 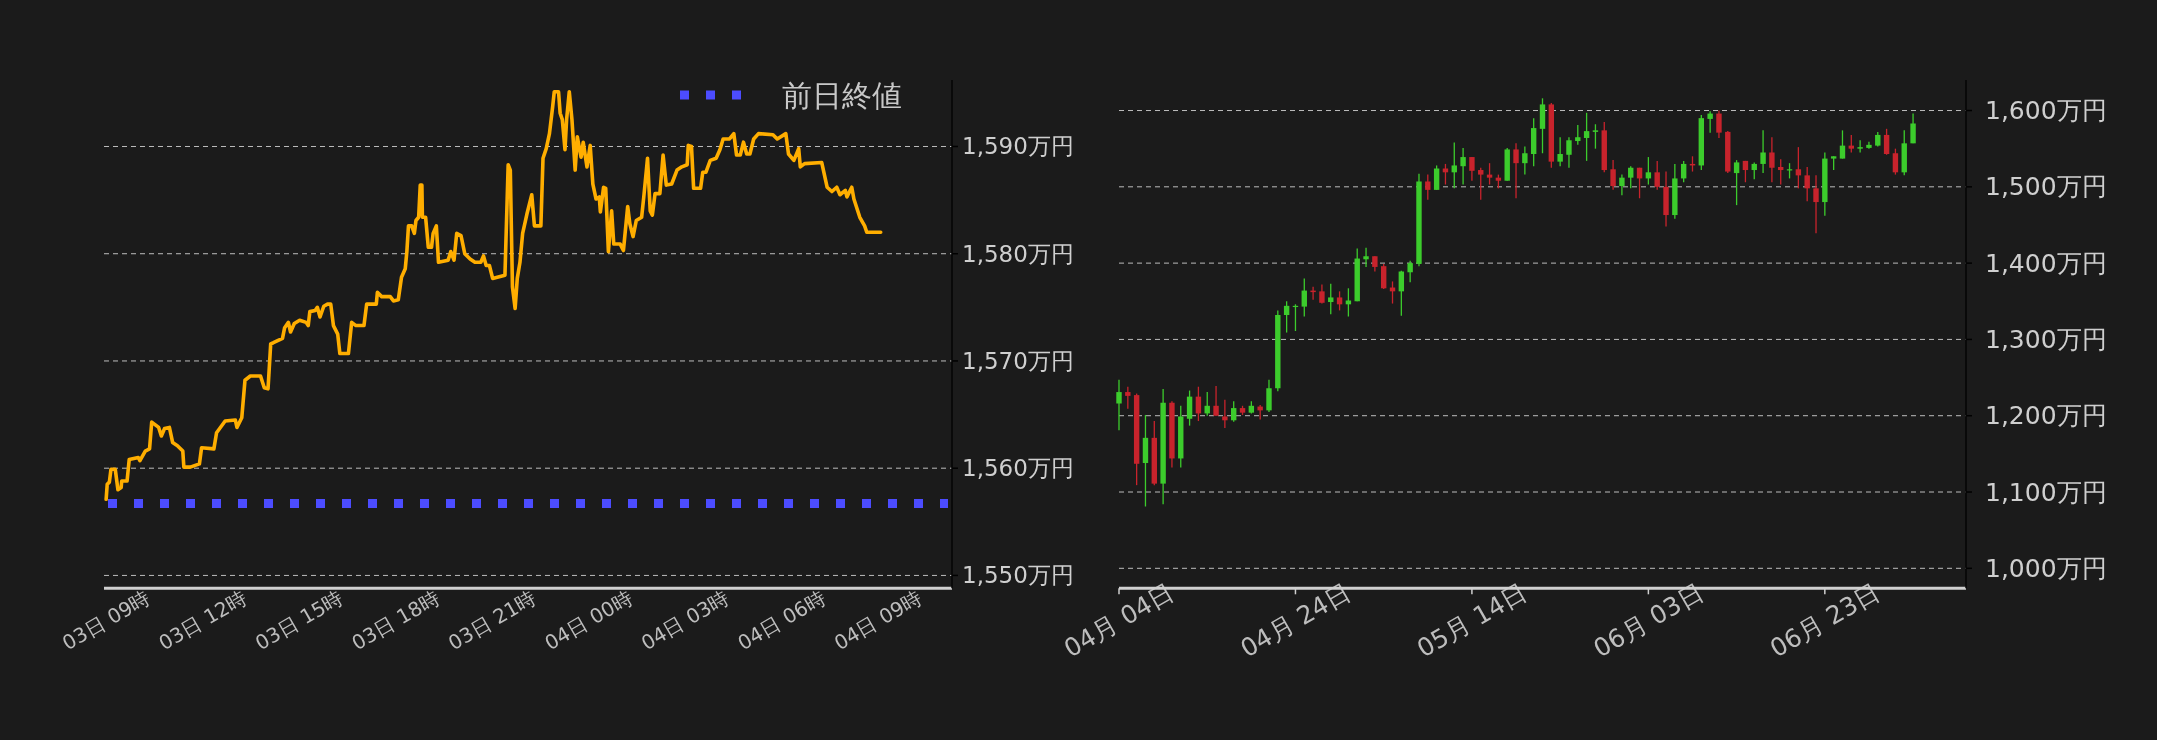 I want to click on y-tick-label: 1,570万円, so click(x=1018, y=360).